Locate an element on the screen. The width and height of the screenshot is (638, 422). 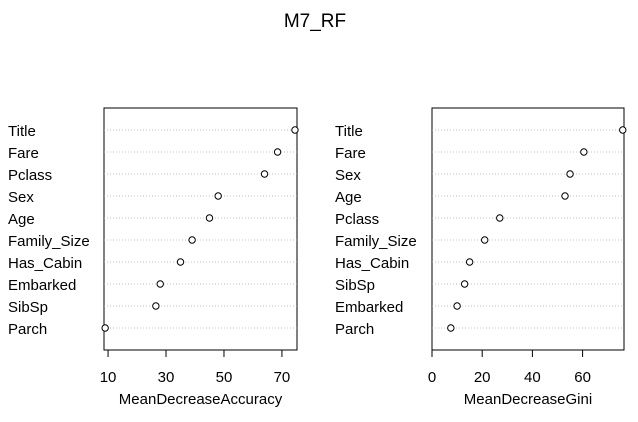
x-tick-label: 20 is located at coordinates (482, 377).